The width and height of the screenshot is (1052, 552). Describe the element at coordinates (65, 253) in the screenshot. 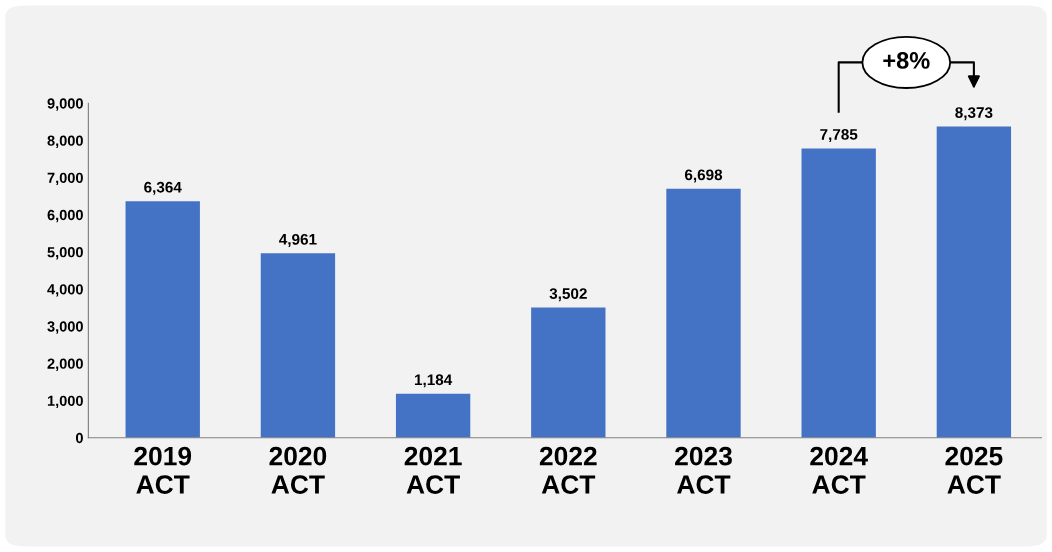

I see `y-tick-label: 5,000` at that location.